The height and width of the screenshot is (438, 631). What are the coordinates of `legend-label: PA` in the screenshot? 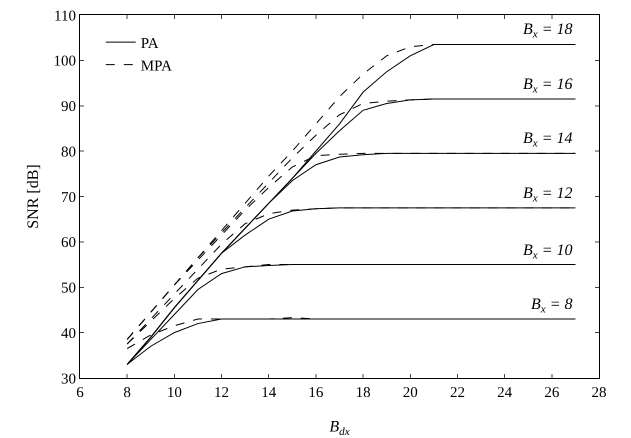 It's located at (149, 44).